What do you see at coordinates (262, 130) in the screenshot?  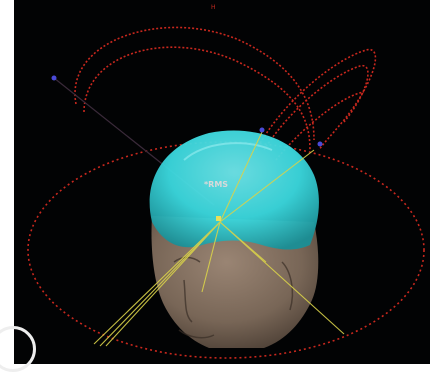 I see `marker-top` at bounding box center [262, 130].